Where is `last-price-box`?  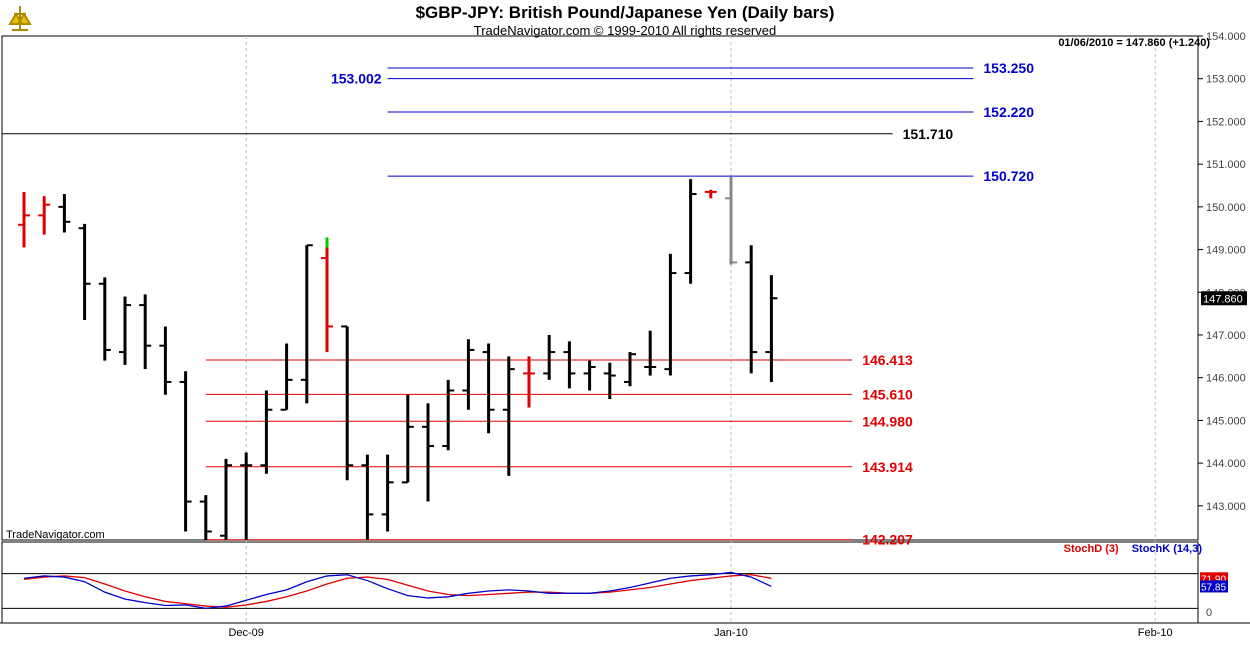
last-price-box is located at coordinates (1224, 298).